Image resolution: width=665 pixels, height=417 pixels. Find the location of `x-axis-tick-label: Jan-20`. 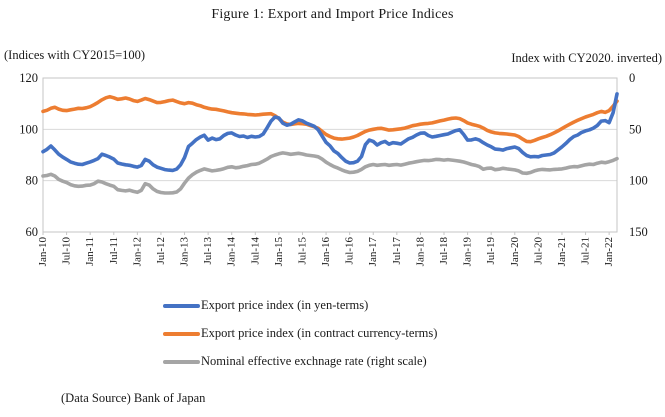

x-axis-tick-label: Jan-20 is located at coordinates (515, 252).